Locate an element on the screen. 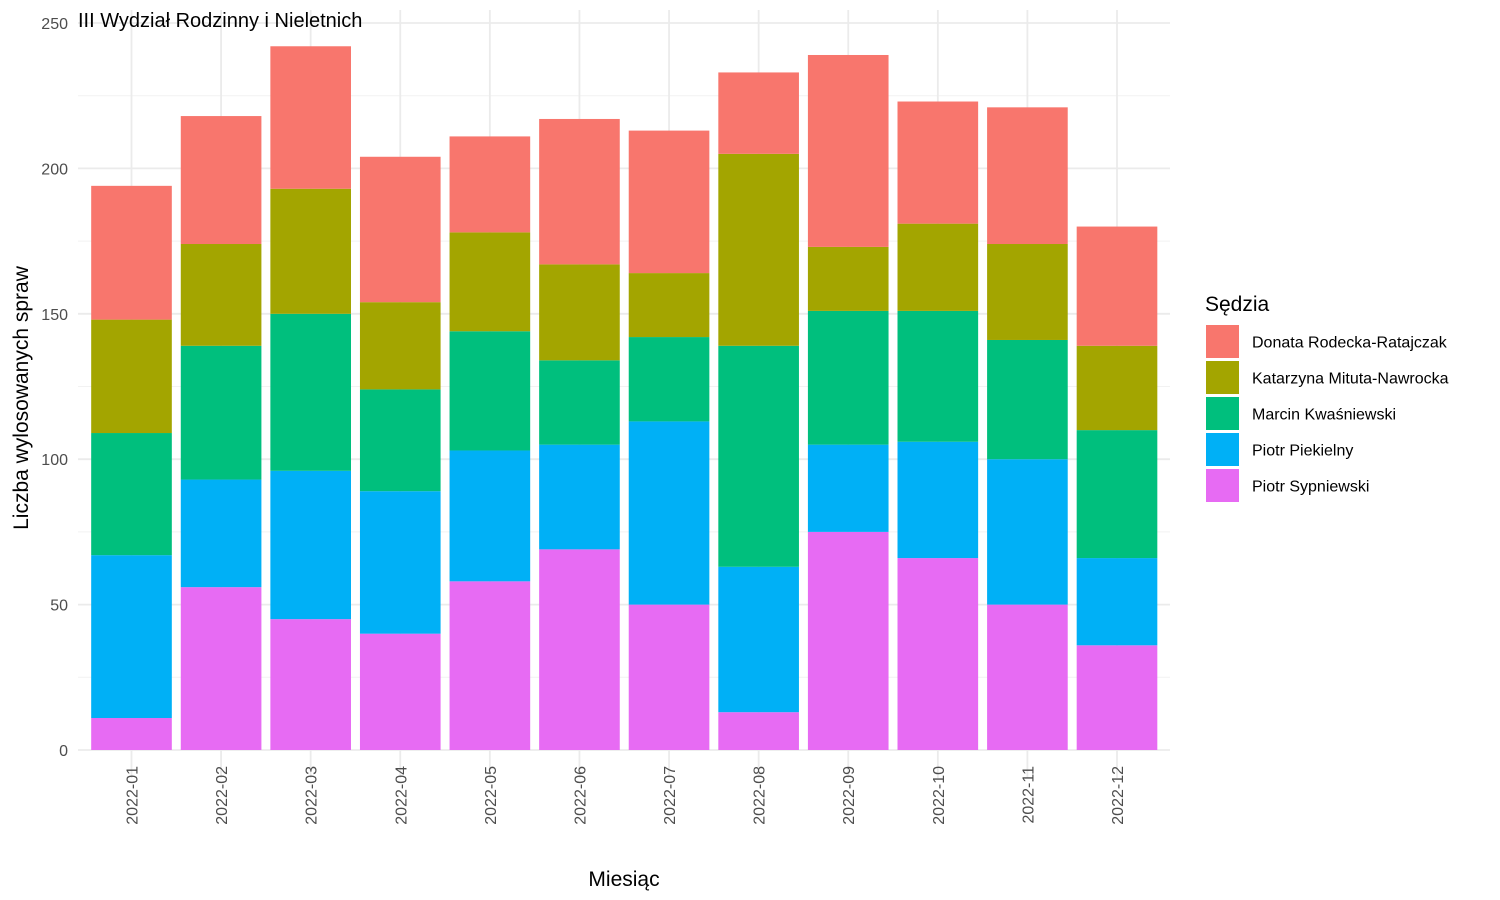  legend-key-donata-rodecka-ratajczak is located at coordinates (1222, 341).